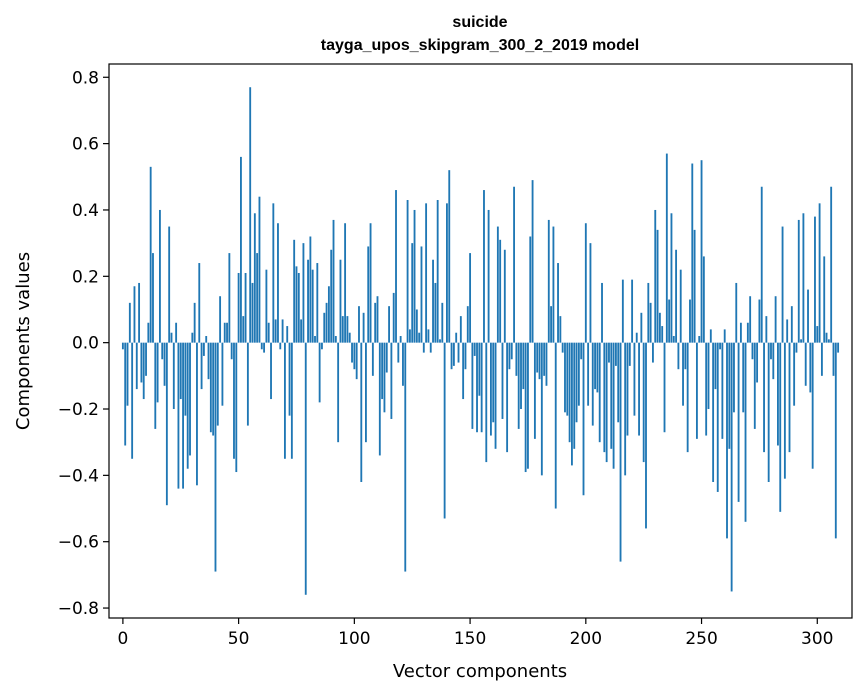  What do you see at coordinates (78, 543) in the screenshot?
I see `y-tick-label: −0.6` at bounding box center [78, 543].